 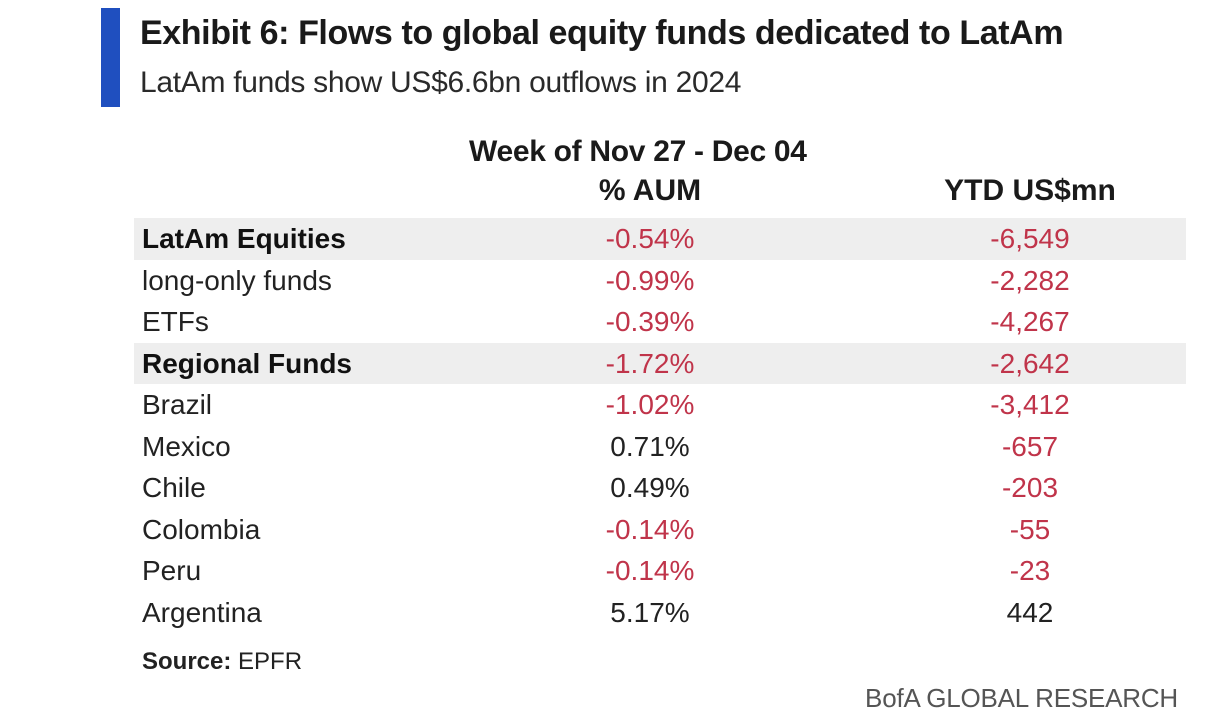 What do you see at coordinates (1030, 487) in the screenshot?
I see `row-ytd-value: -203` at bounding box center [1030, 487].